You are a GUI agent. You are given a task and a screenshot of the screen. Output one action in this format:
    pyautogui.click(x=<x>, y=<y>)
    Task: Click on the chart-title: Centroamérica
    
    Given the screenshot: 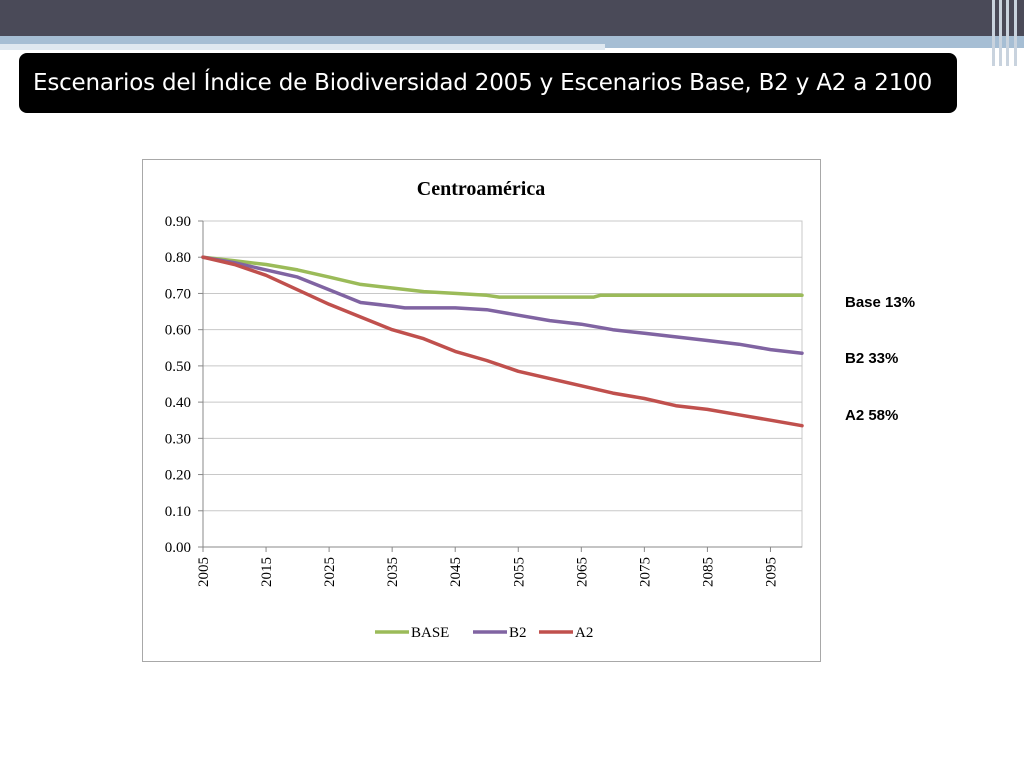 What is the action you would take?
    pyautogui.click(x=481, y=189)
    